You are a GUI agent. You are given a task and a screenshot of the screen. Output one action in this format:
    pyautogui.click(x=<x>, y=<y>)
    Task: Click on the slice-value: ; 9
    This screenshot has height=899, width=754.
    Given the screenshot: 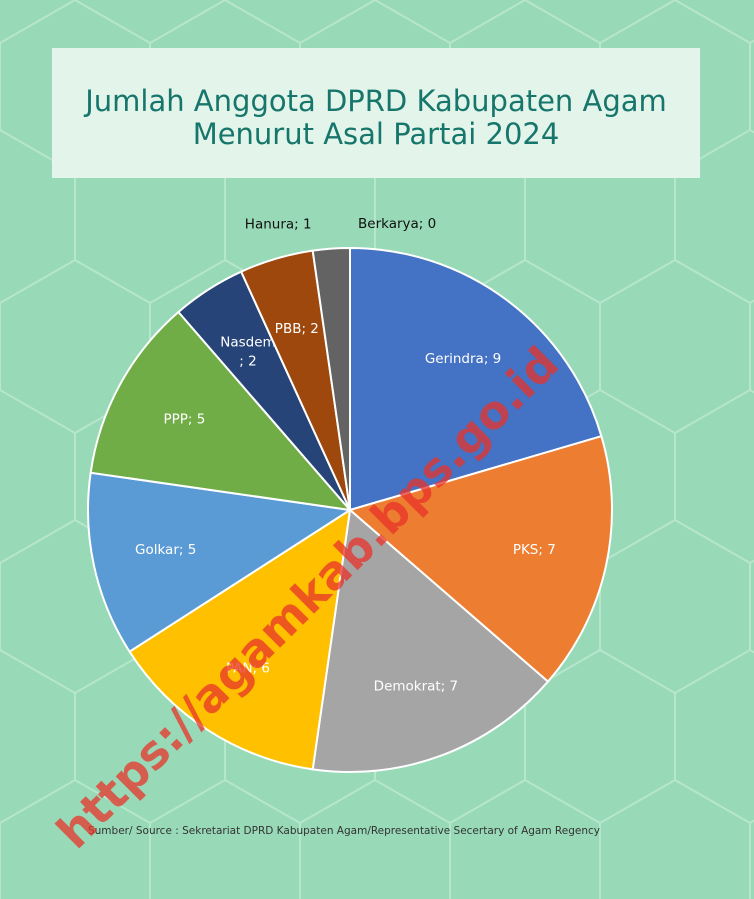 What is the action you would take?
    pyautogui.click(x=492, y=359)
    